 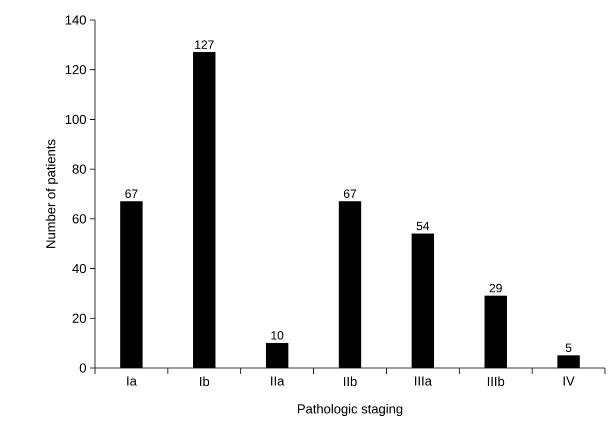 I want to click on y-tick-label: 100, so click(x=76, y=119).